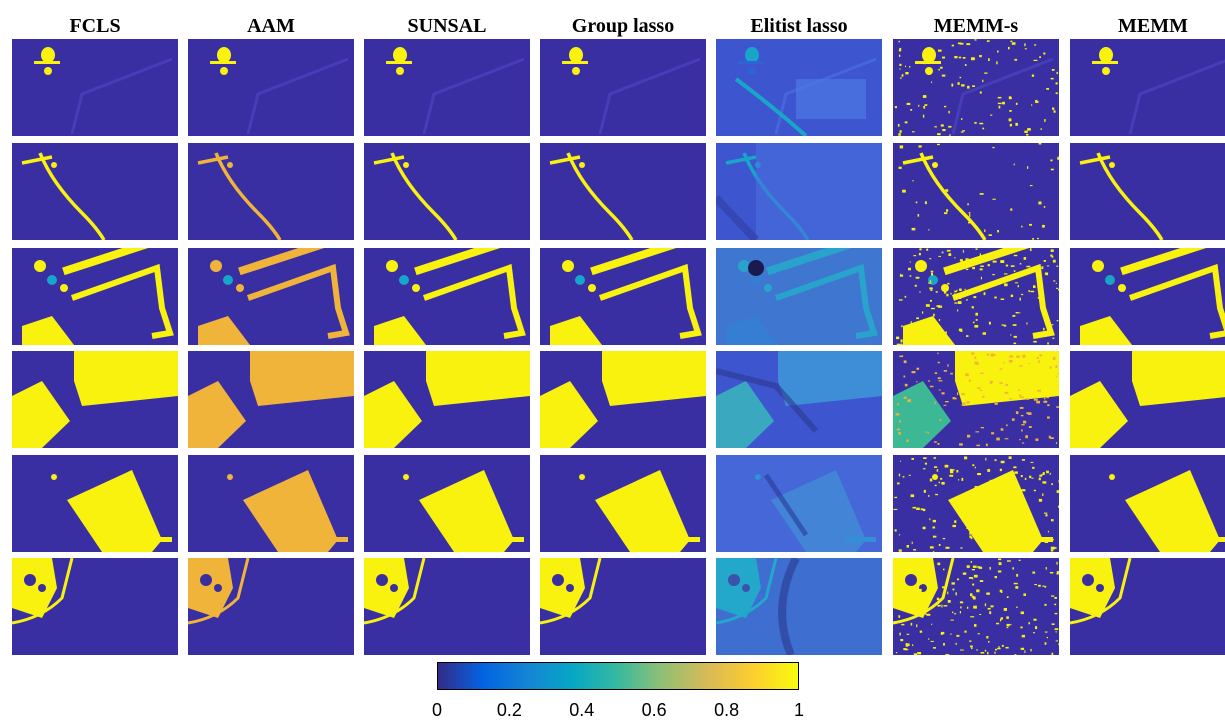 This screenshot has width=1225, height=723. Describe the element at coordinates (976, 26) in the screenshot. I see `column-header: MEMM-s` at that location.